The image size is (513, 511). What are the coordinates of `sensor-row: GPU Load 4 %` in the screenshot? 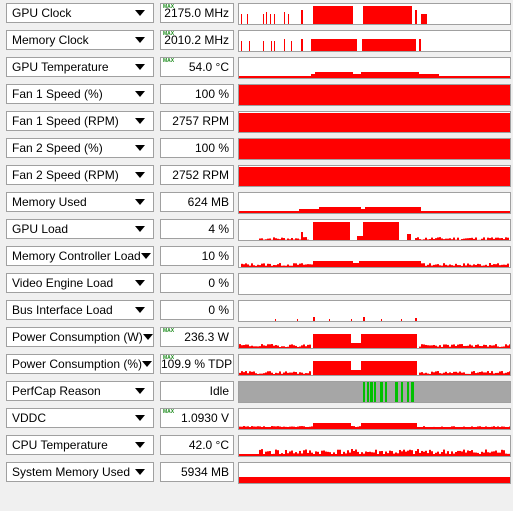 It's located at (256, 229).